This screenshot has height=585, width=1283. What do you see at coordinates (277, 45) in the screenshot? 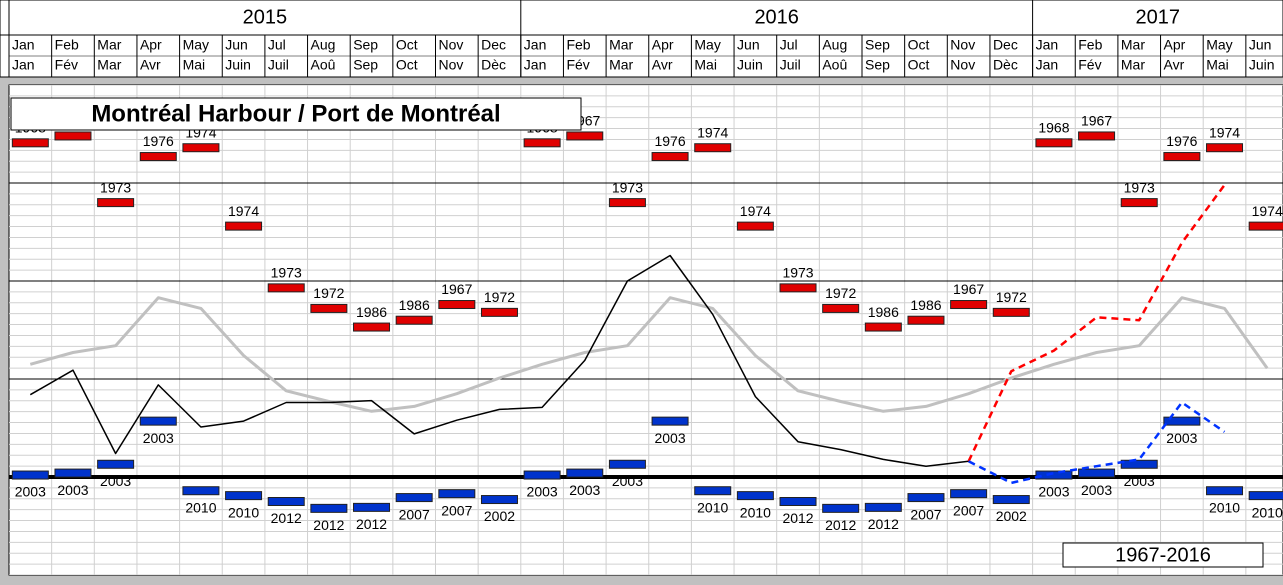
I see `month-label-en: Jul` at bounding box center [277, 45].